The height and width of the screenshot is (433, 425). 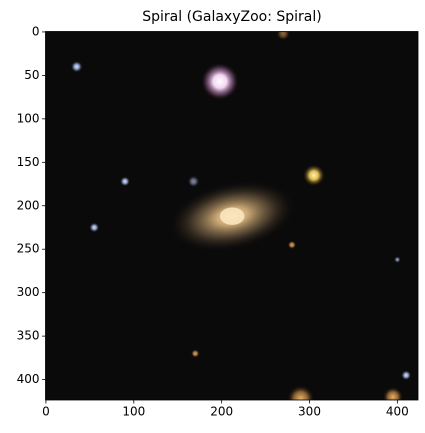 What do you see at coordinates (46, 412) in the screenshot?
I see `x-tick-label: 0` at bounding box center [46, 412].